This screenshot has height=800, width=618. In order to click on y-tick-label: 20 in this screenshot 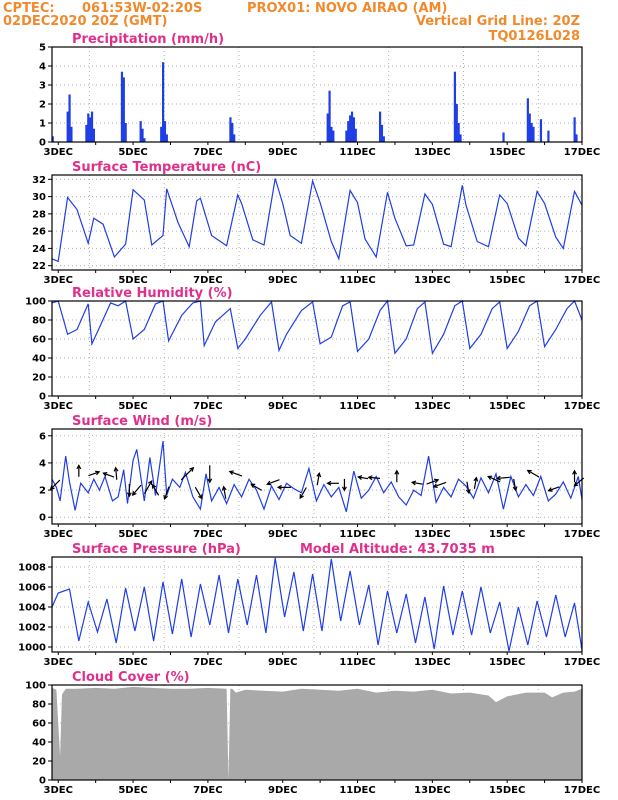, I will do `click(39, 378)`.